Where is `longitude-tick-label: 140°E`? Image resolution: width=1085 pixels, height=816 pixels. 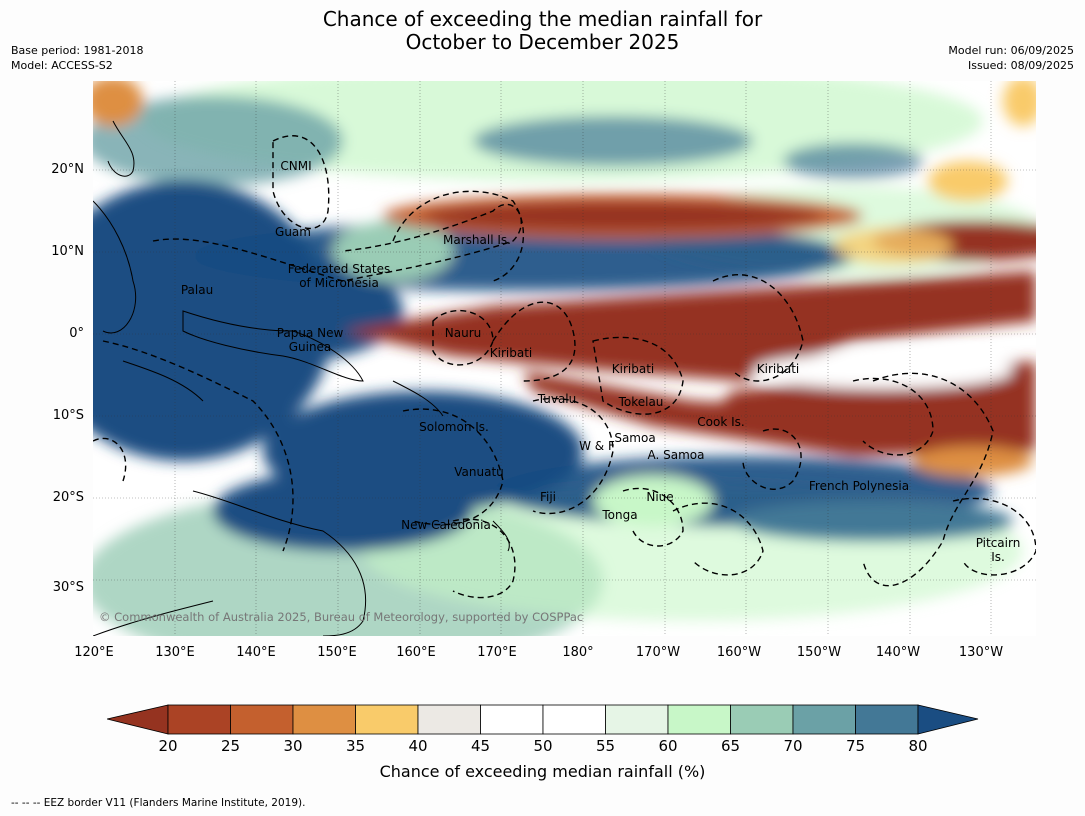
longitude-tick-label: 140°E is located at coordinates (256, 652).